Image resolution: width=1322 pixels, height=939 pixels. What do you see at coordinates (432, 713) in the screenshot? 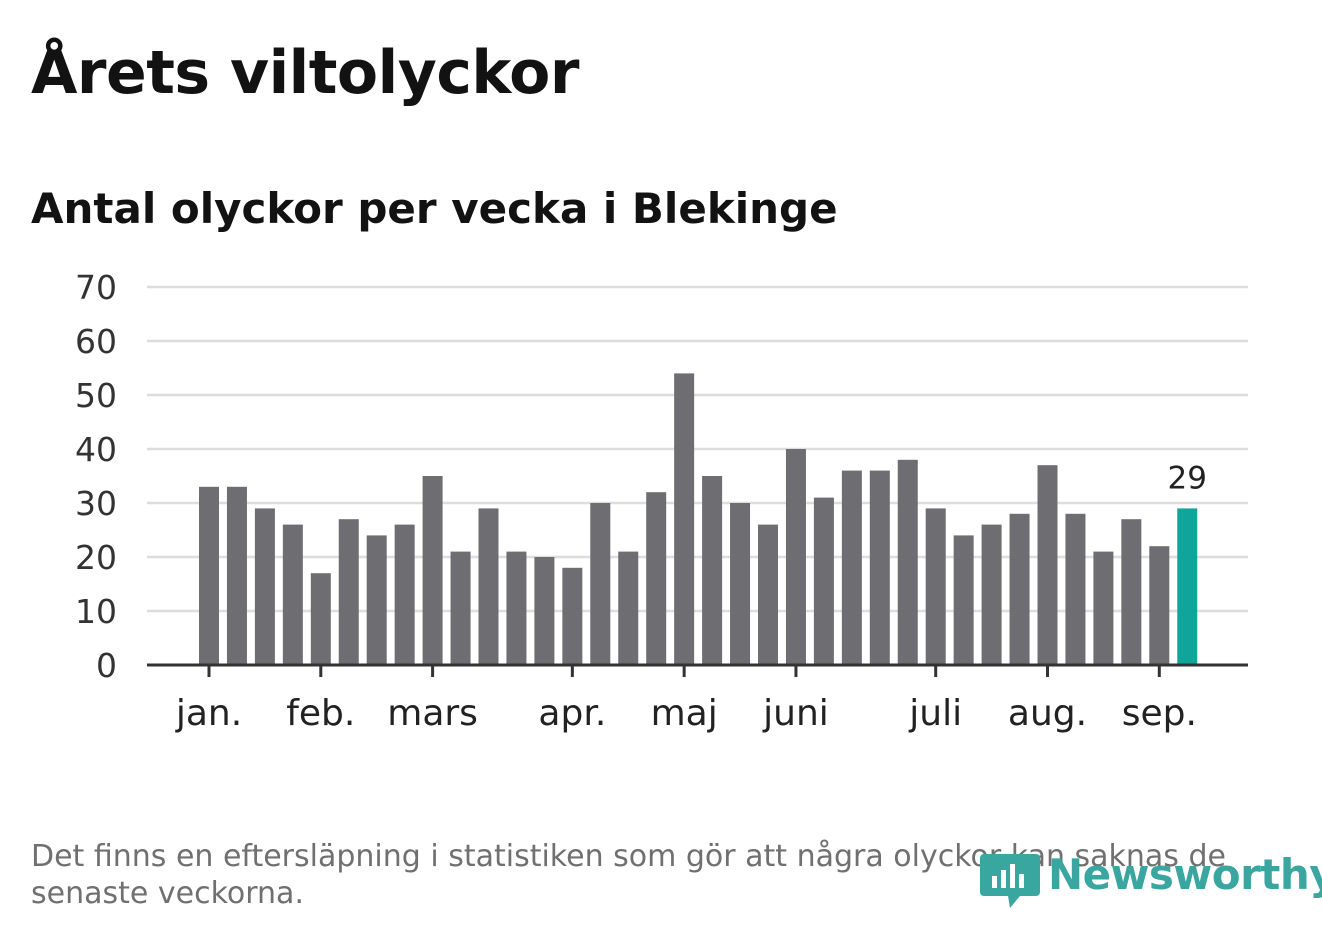
I see `x-tick-label: mars` at bounding box center [432, 713].